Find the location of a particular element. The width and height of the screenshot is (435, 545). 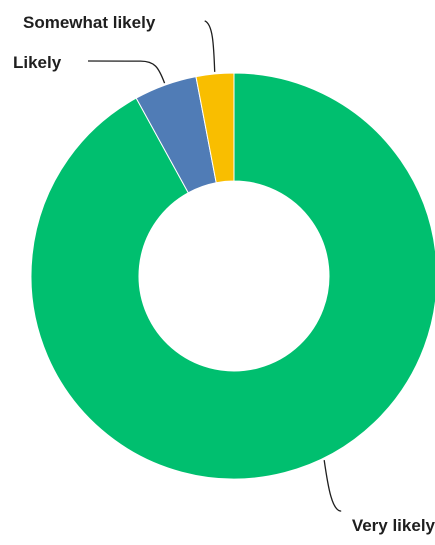

leader-line-very-likely is located at coordinates (332, 486).